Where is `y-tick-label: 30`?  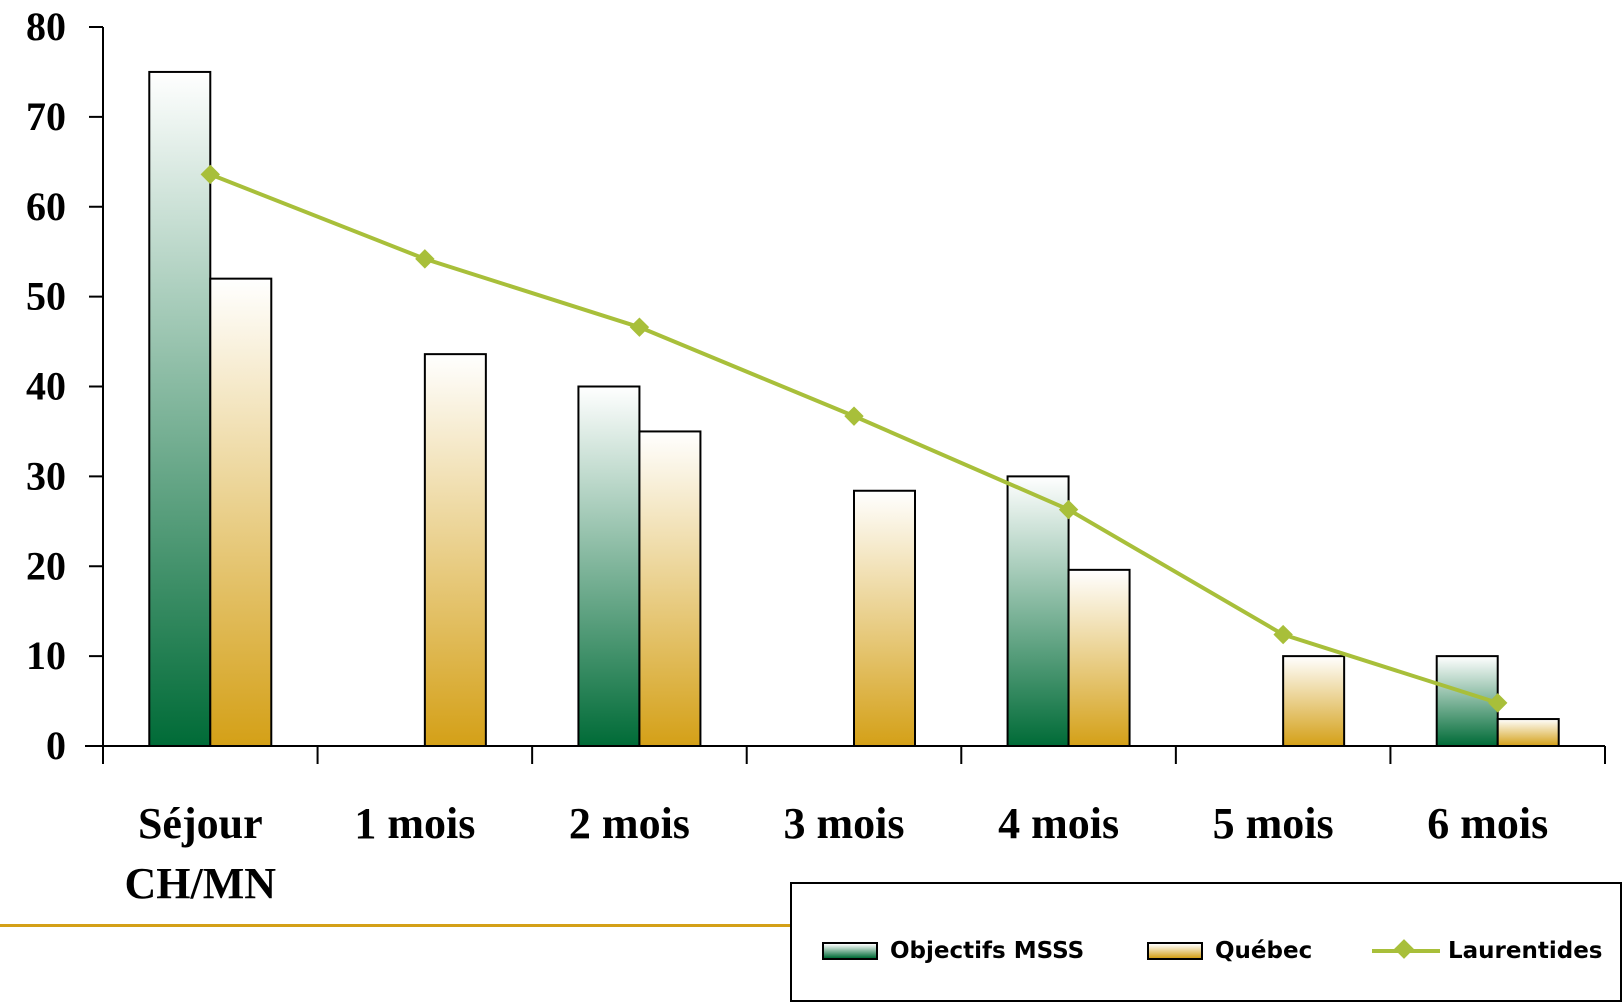
y-tick-label: 30 is located at coordinates (46, 475).